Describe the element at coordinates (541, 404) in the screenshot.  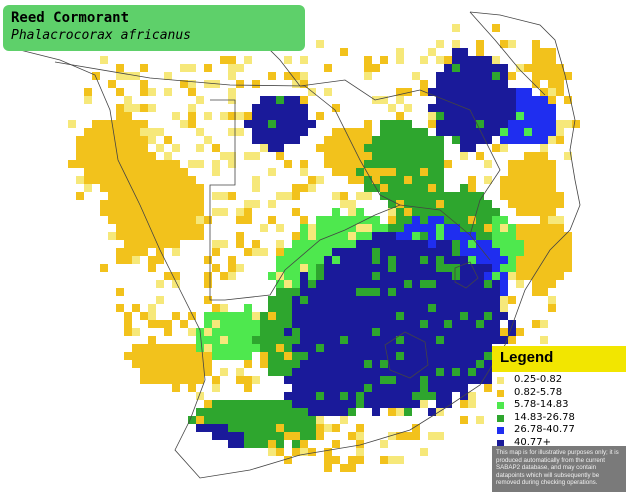
I see `legend-label: 5.78-14.83` at that location.